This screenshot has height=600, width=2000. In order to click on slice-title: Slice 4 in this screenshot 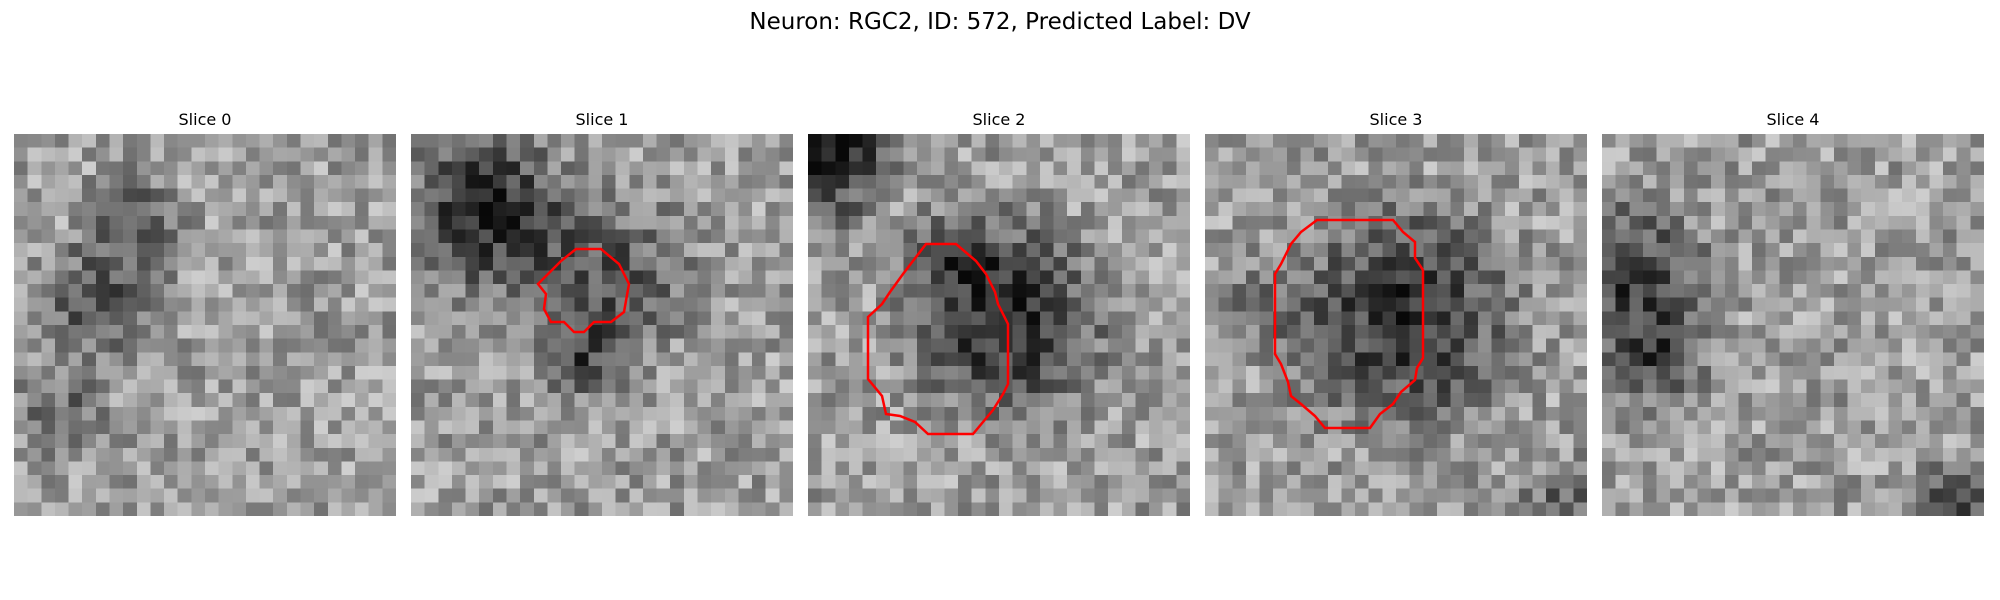, I will do `click(1793, 119)`.